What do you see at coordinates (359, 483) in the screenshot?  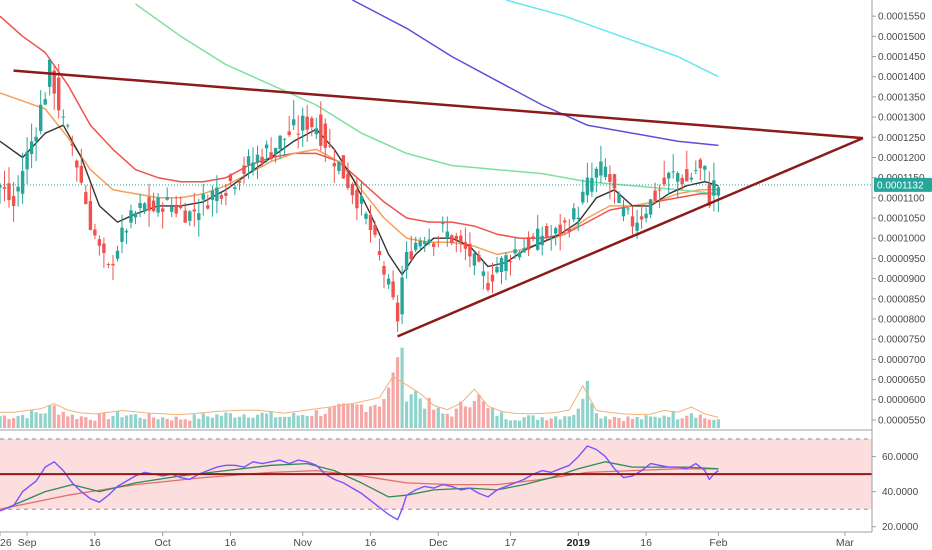 I see `rsi-line` at bounding box center [359, 483].